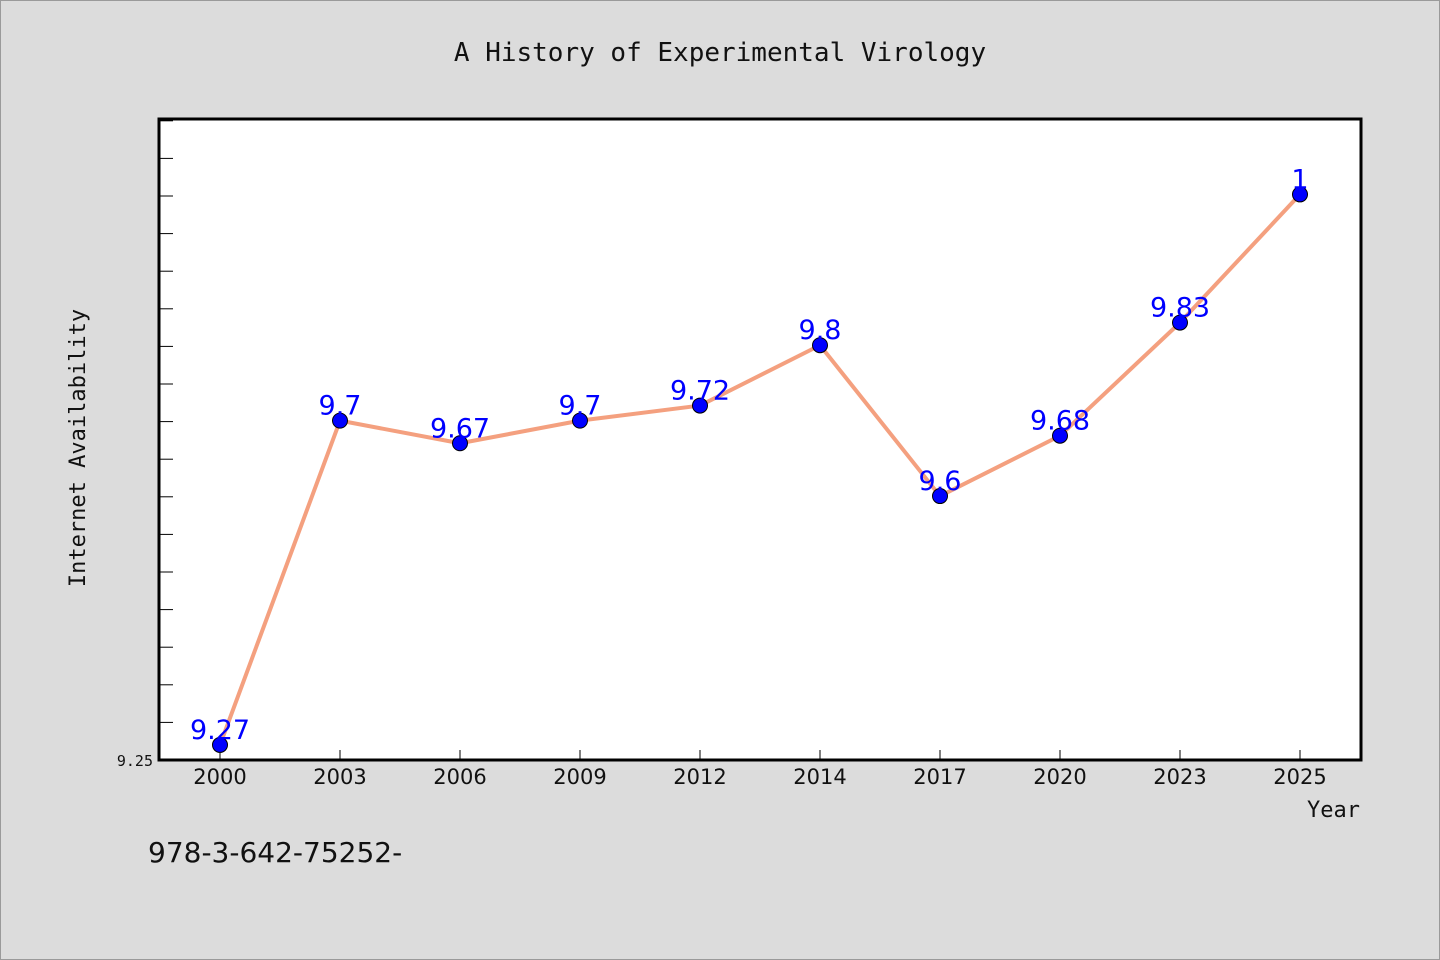 The height and width of the screenshot is (960, 1440). What do you see at coordinates (1299, 179) in the screenshot?
I see `data-label: 1` at bounding box center [1299, 179].